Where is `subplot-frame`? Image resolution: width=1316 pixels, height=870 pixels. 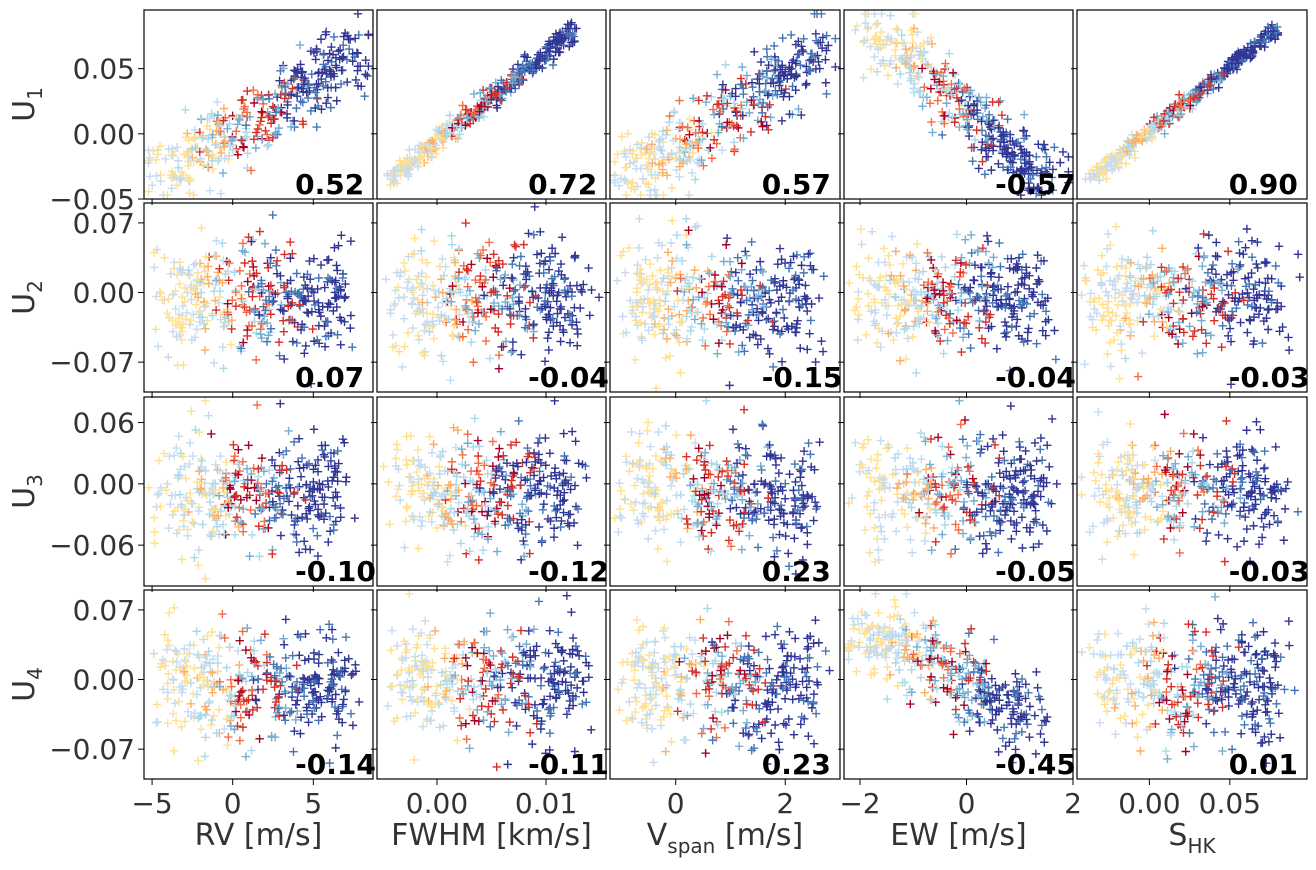
subplot-frame is located at coordinates (1192, 297).